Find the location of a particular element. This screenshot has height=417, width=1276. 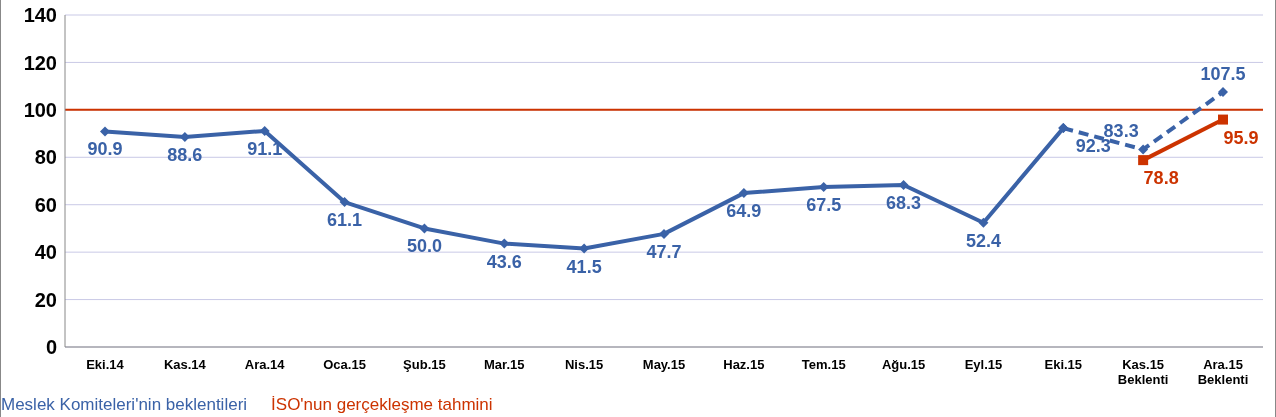

data-label: 61.1 is located at coordinates (345, 220).